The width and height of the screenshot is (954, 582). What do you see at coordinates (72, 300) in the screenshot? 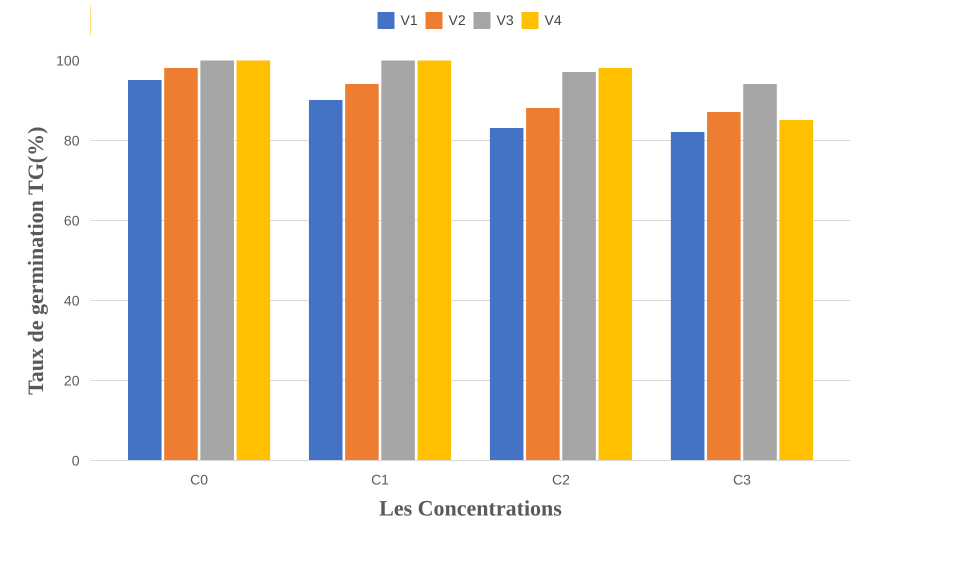
I see `y-tick-label: 40` at bounding box center [72, 300].